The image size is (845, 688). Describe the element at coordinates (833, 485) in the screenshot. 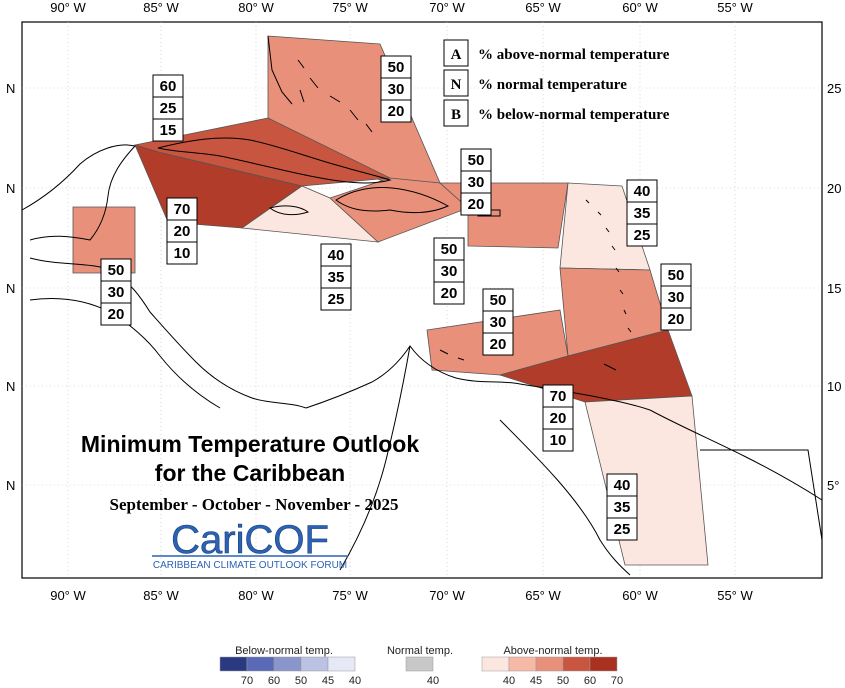

I see `lat-tick: 5°` at that location.